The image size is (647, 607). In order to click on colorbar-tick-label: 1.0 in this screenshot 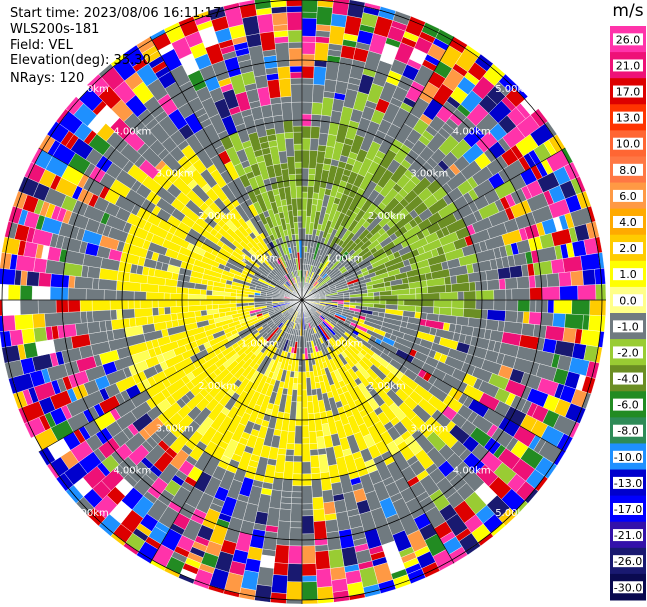, I will do `click(628, 274)`.